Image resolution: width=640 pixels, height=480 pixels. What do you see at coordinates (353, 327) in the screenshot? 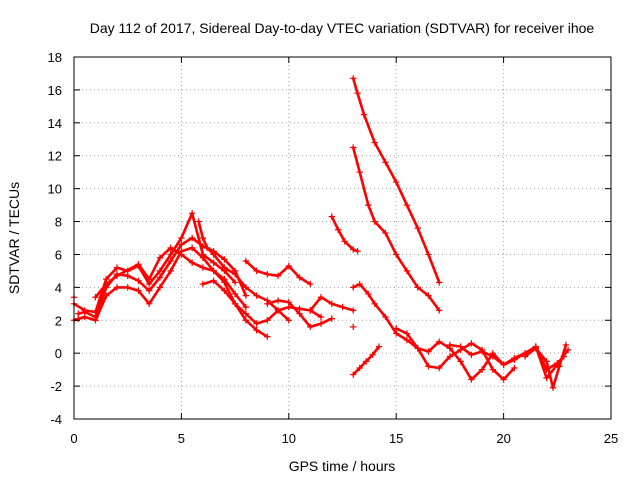
I see `isolated-point` at bounding box center [353, 327].